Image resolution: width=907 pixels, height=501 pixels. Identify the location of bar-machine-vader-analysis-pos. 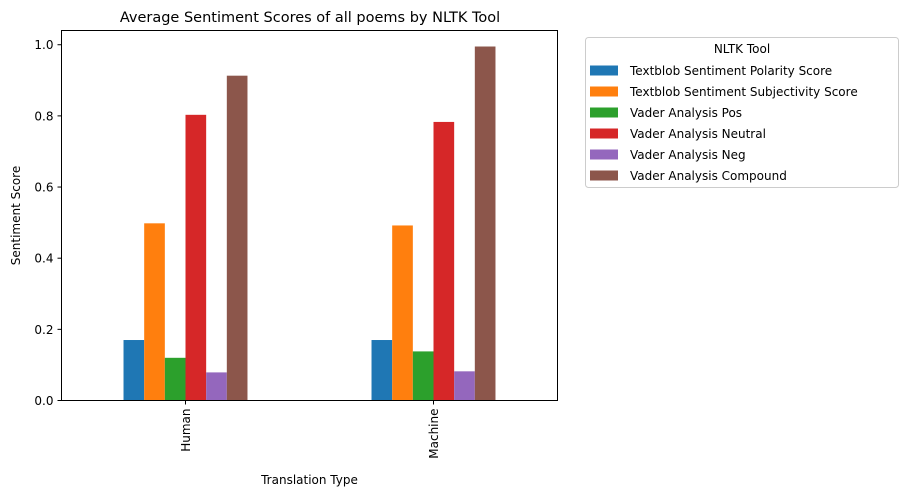
(423, 375).